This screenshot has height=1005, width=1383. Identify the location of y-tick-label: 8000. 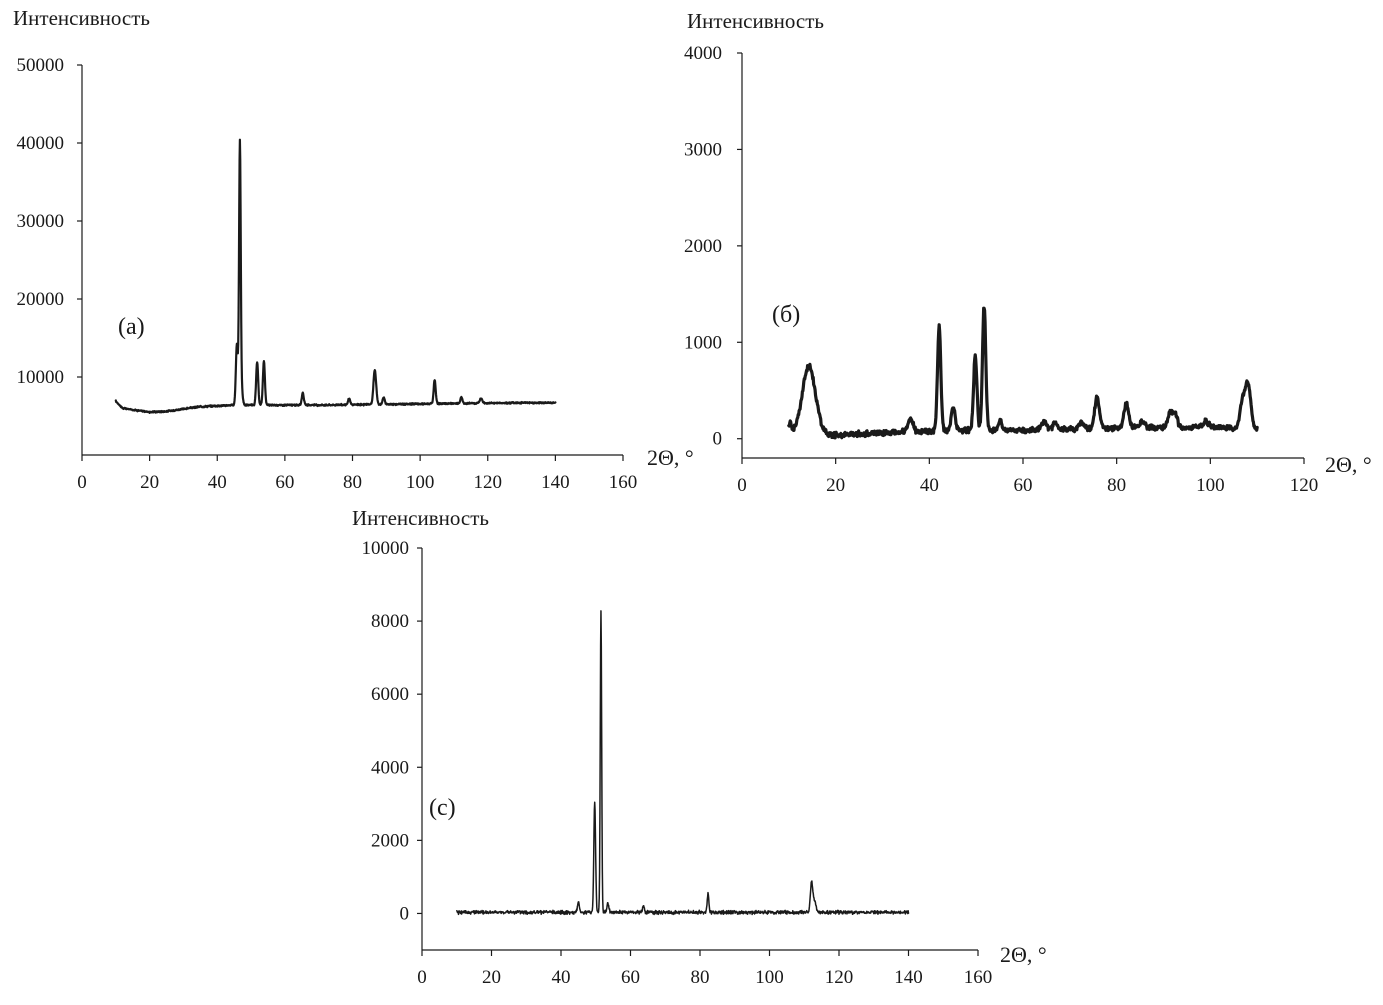
(390, 621).